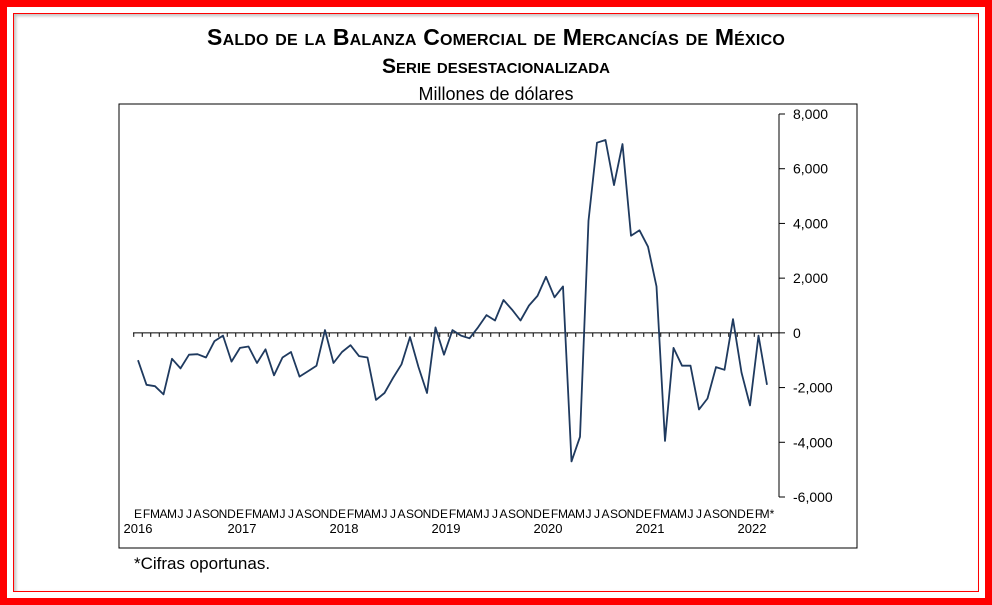 The width and height of the screenshot is (992, 605). What do you see at coordinates (810, 169) in the screenshot?
I see `y-tick-label: 6,000` at bounding box center [810, 169].